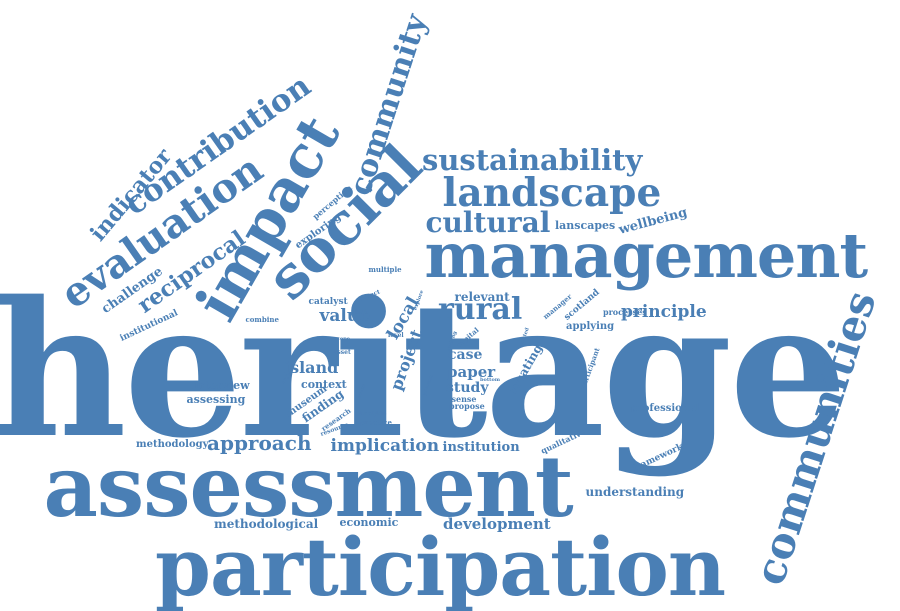 This screenshot has width=900, height=611. Describe the element at coordinates (373, 413) in the screenshot. I see `word-analysis: analysis` at that location.